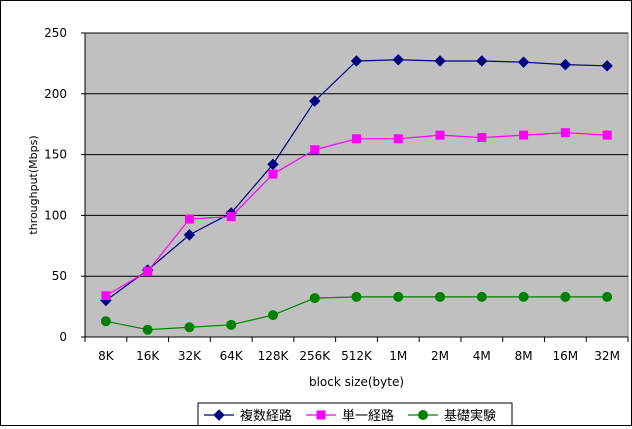 The width and height of the screenshot is (632, 429). I want to click on y-tick-label: 250, so click(55, 33).